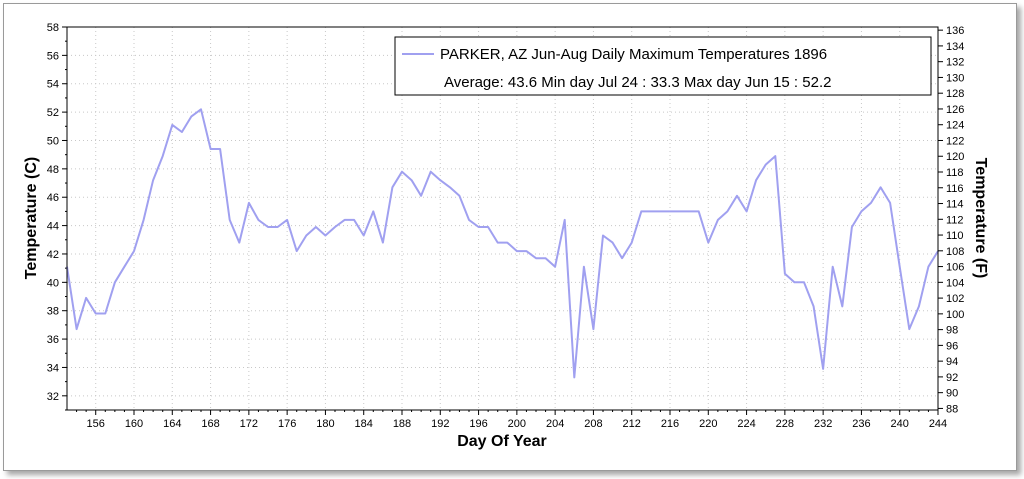 This screenshot has height=479, width=1024. Describe the element at coordinates (746, 424) in the screenshot. I see `x-tick-label: 224` at that location.